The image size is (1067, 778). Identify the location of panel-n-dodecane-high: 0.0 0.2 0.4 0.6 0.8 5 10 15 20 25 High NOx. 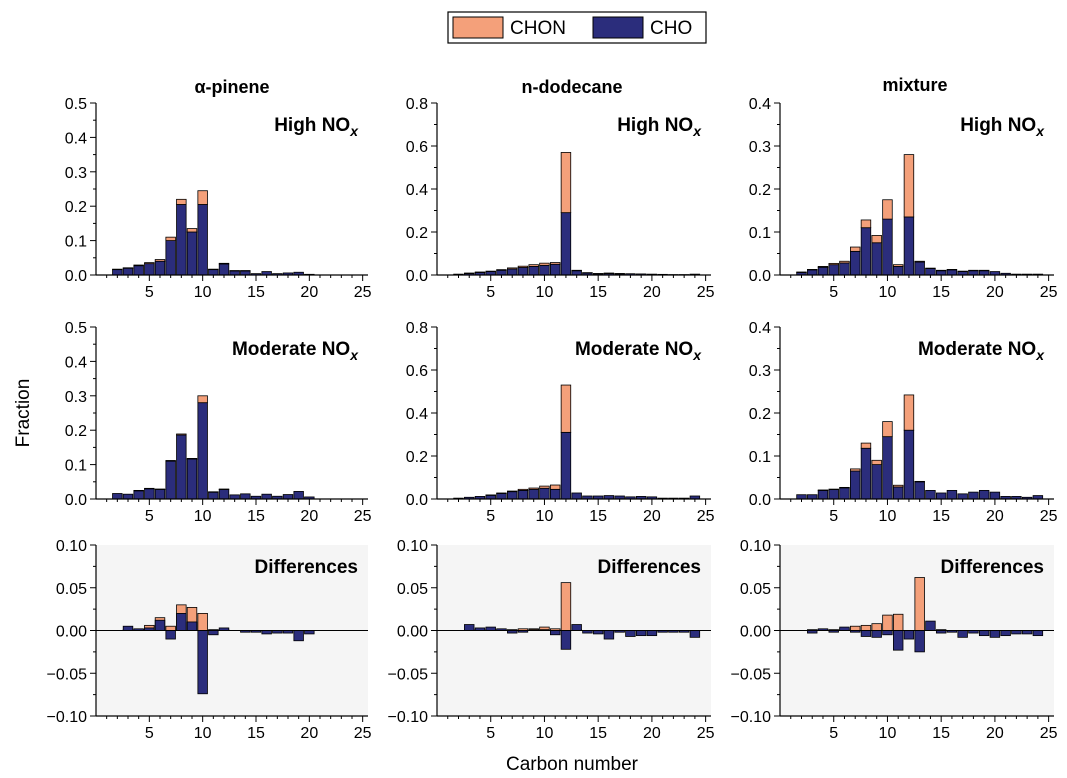
(560, 198).